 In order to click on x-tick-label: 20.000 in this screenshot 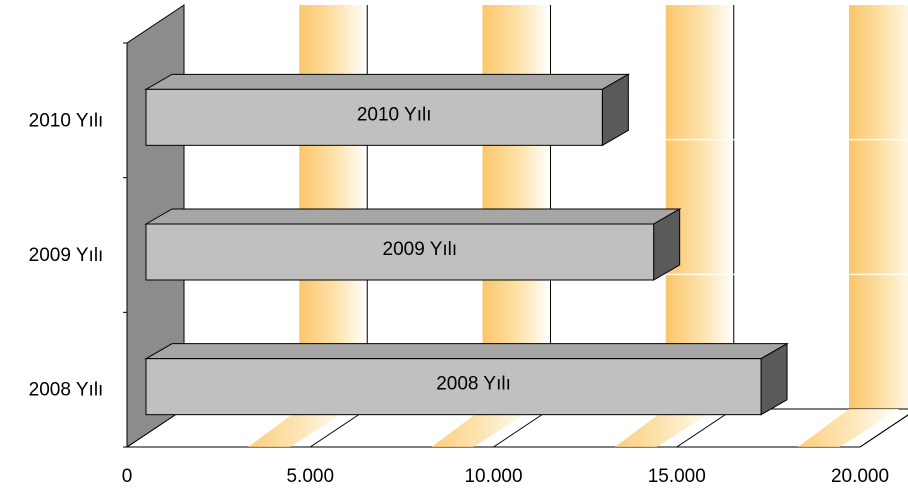, I will do `click(860, 476)`.